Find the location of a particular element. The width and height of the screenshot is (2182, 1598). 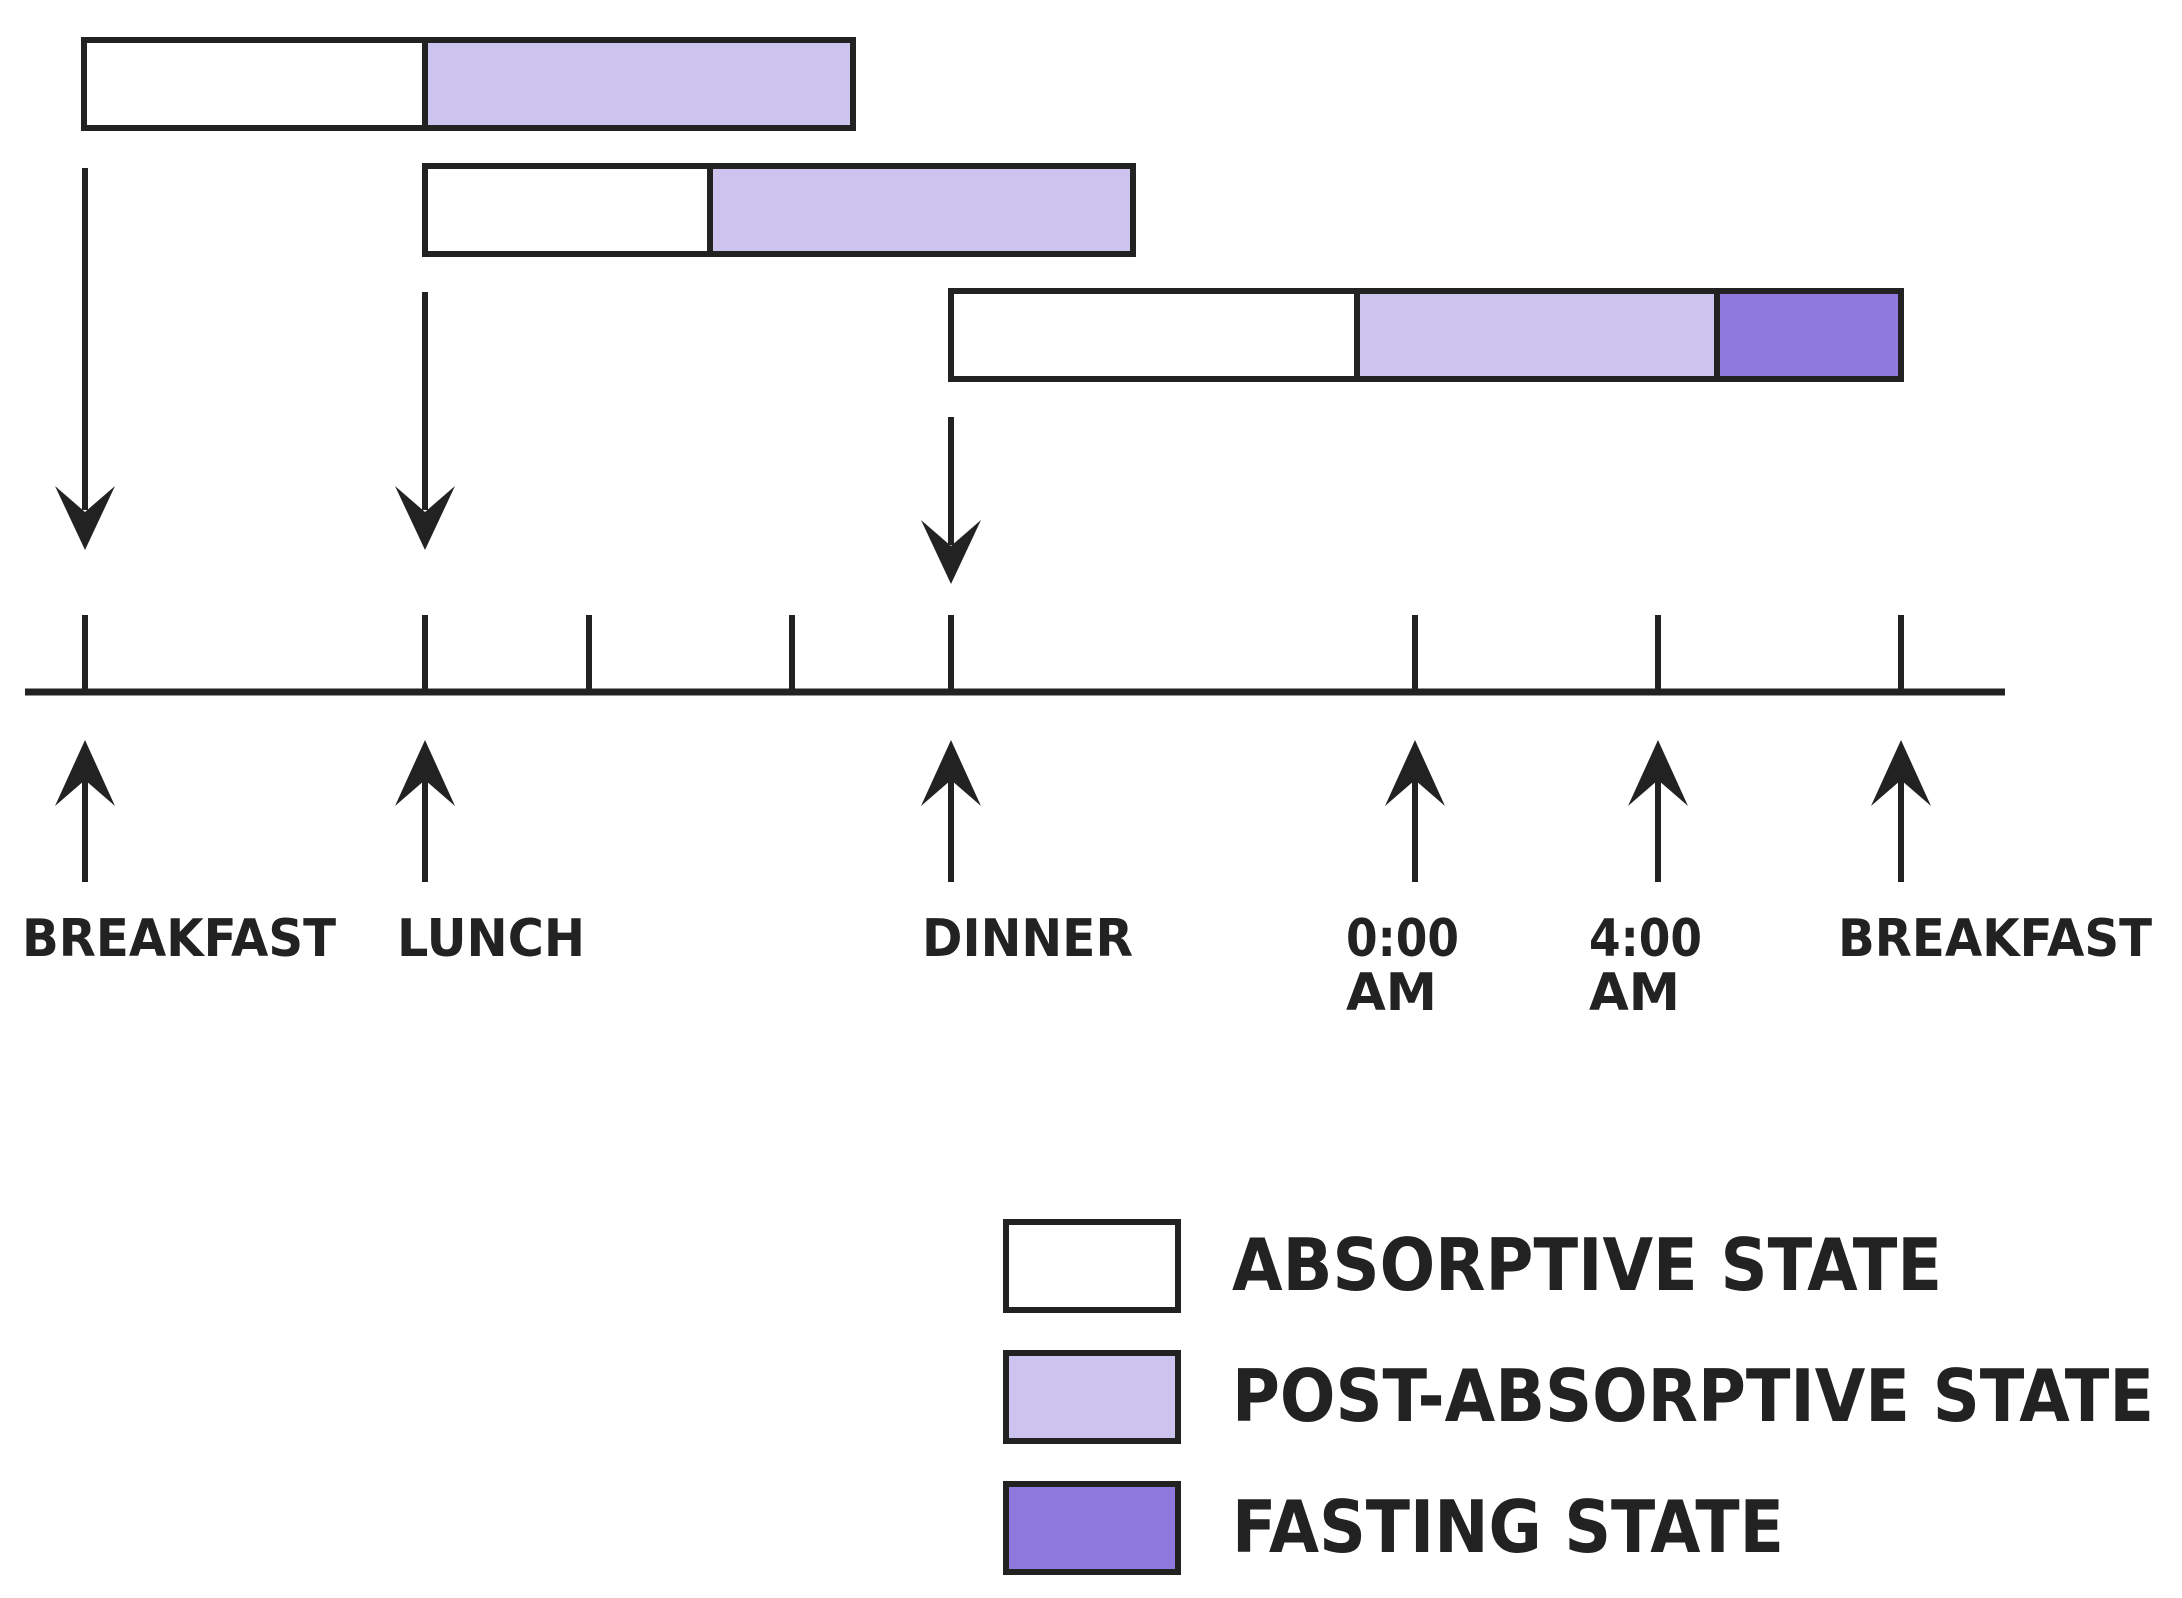

legend-swatch-post-absorptive is located at coordinates (1092, 1397).